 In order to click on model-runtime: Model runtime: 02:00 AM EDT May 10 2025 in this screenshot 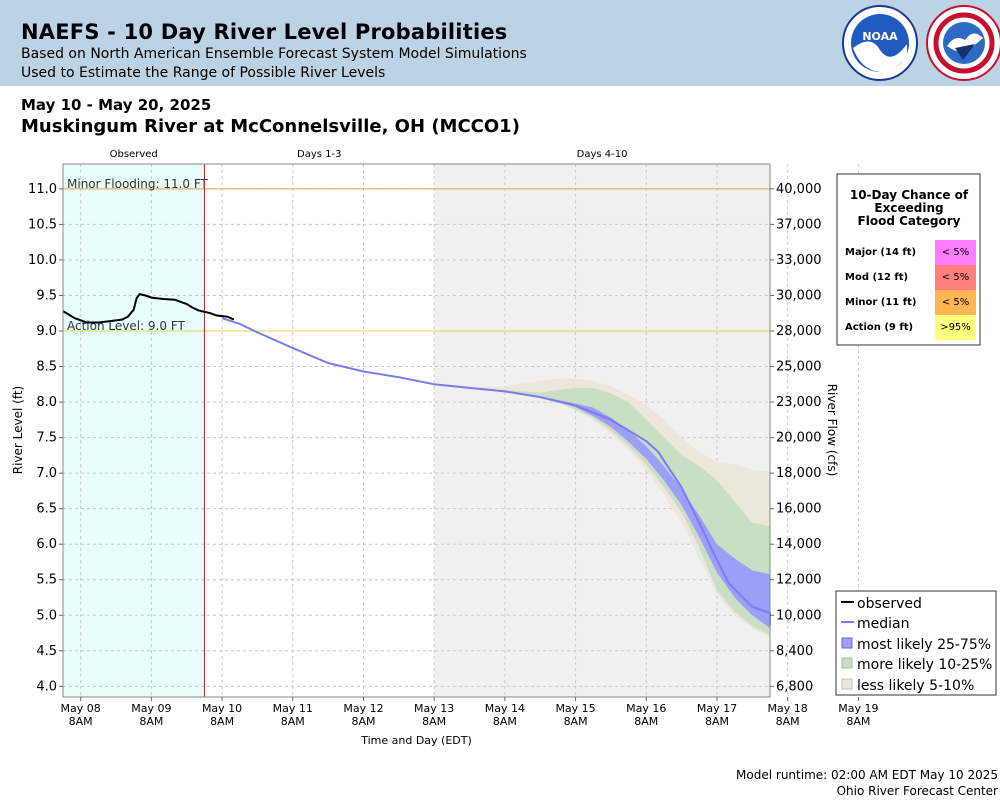, I will do `click(867, 775)`.